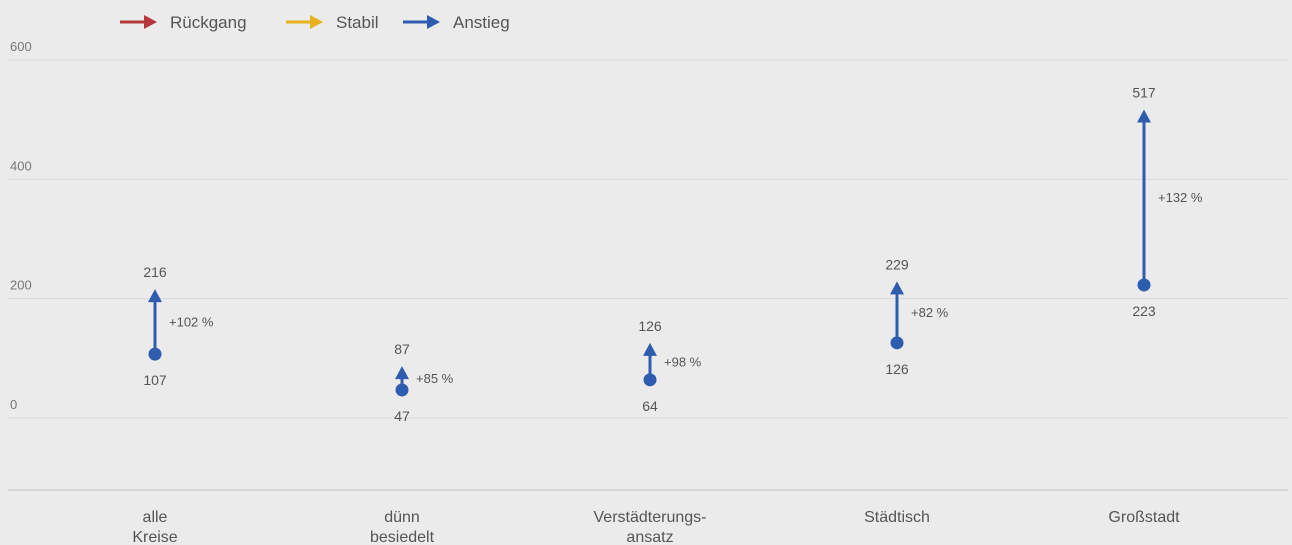 This screenshot has width=1292, height=545. Describe the element at coordinates (435, 378) in the screenshot. I see `change-percent-label: +85 %` at that location.